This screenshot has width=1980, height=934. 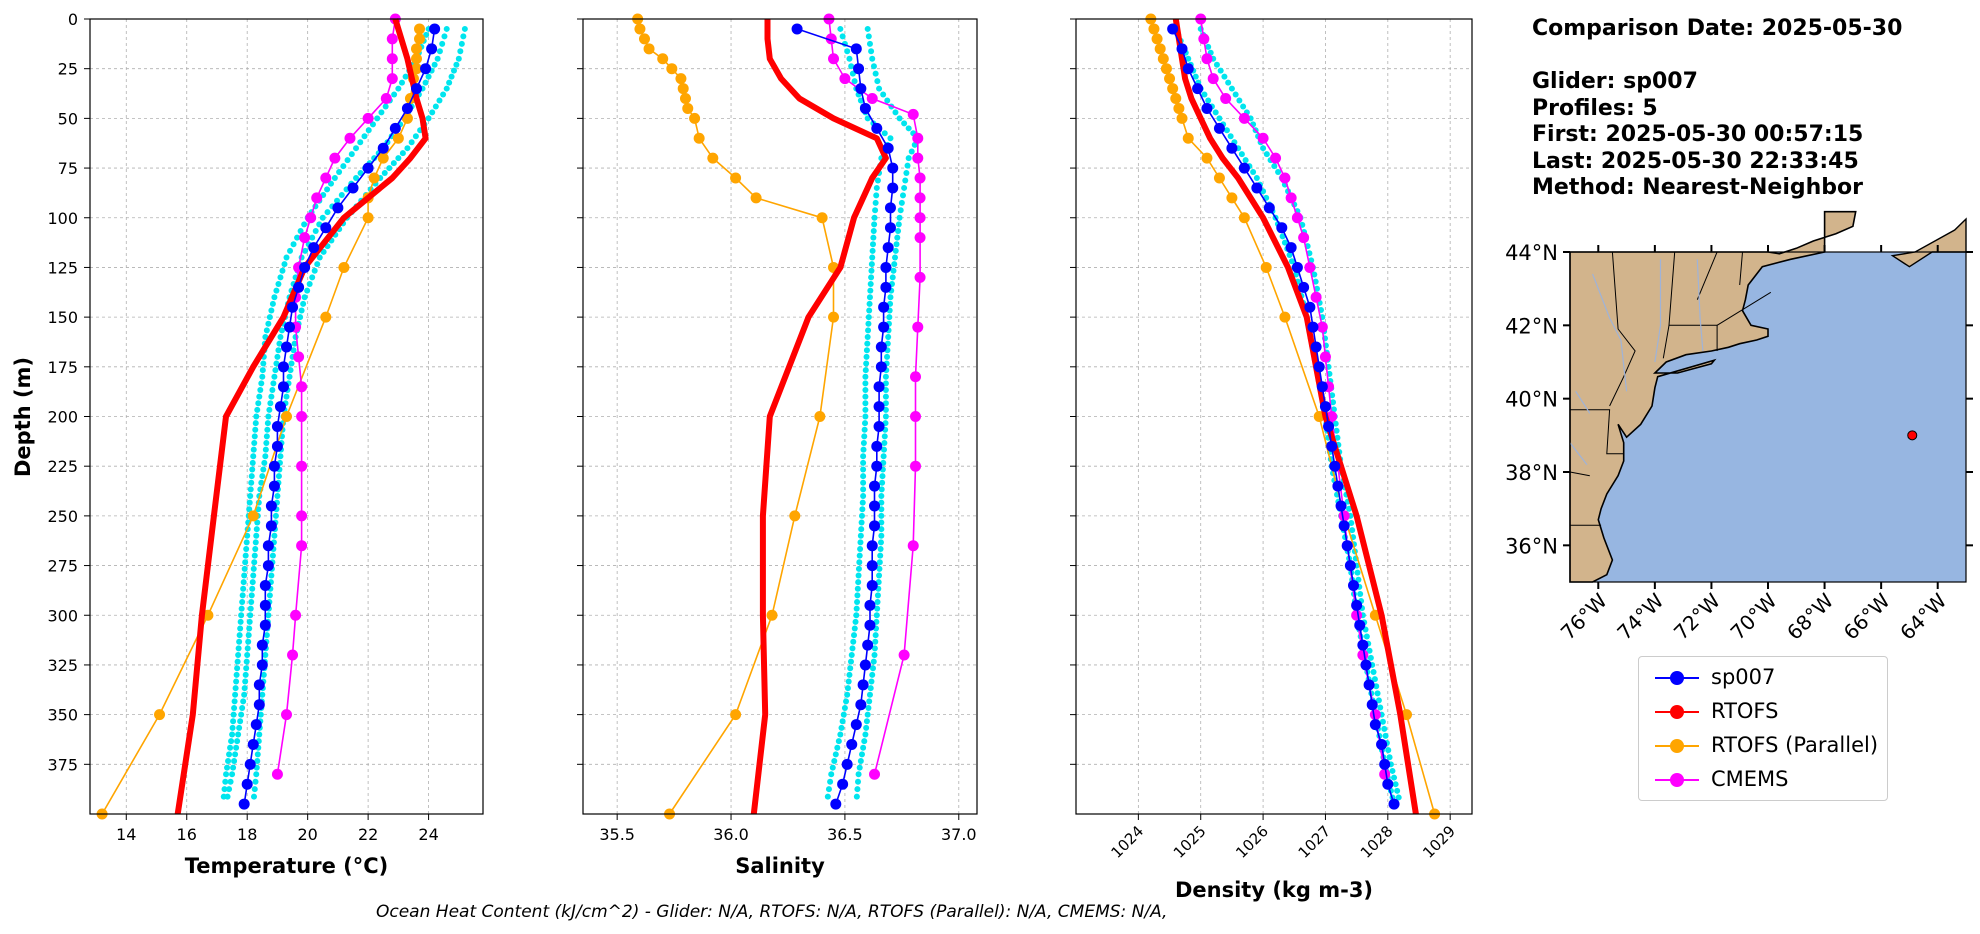 I want to click on map-river, so click(x=1658, y=311).